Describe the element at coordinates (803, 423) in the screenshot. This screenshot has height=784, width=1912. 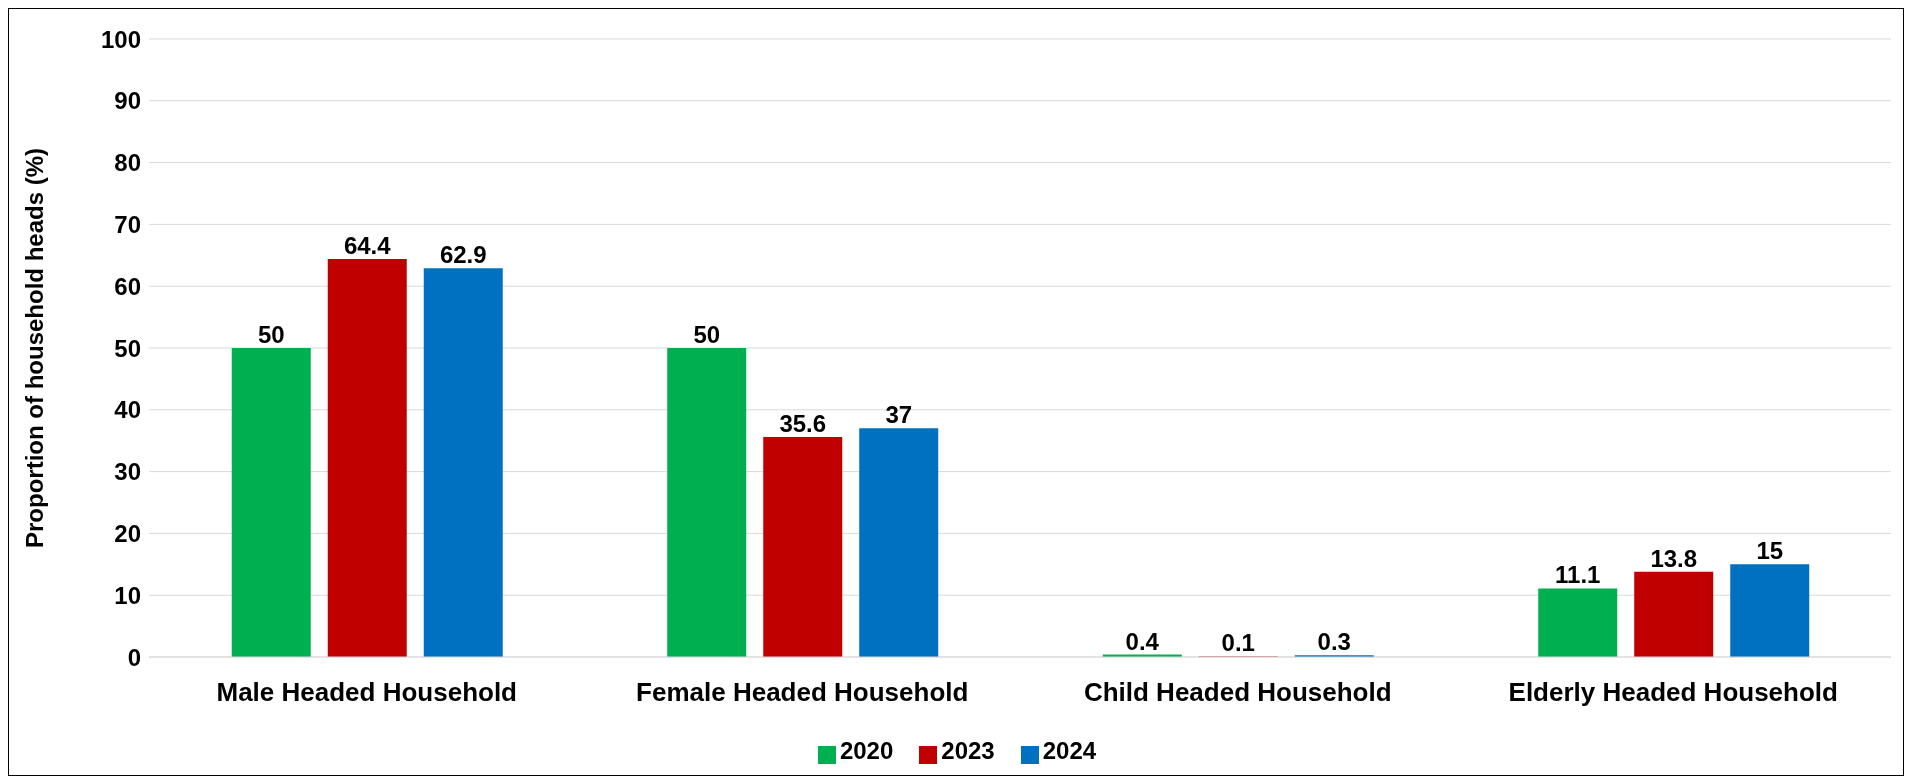
I see `data-label: 35.6` at that location.